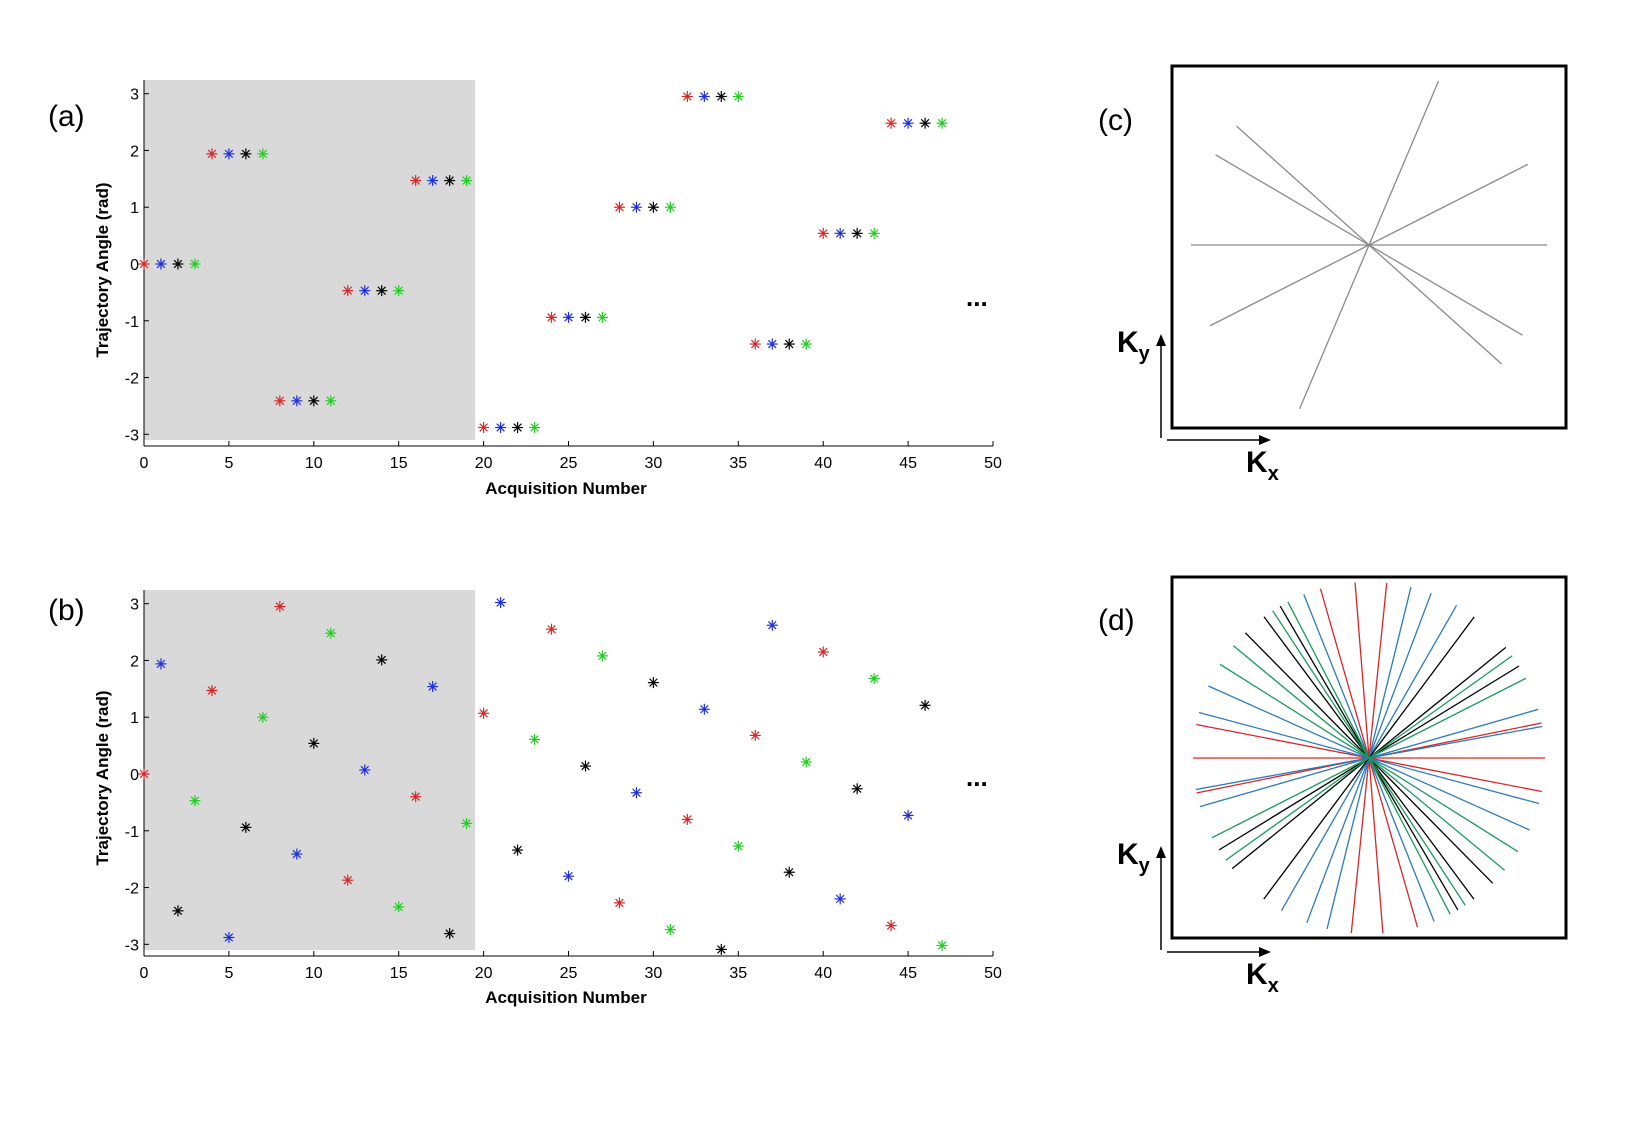  Describe the element at coordinates (132, 322) in the screenshot. I see `panel-a-ytick-label: -1` at that location.